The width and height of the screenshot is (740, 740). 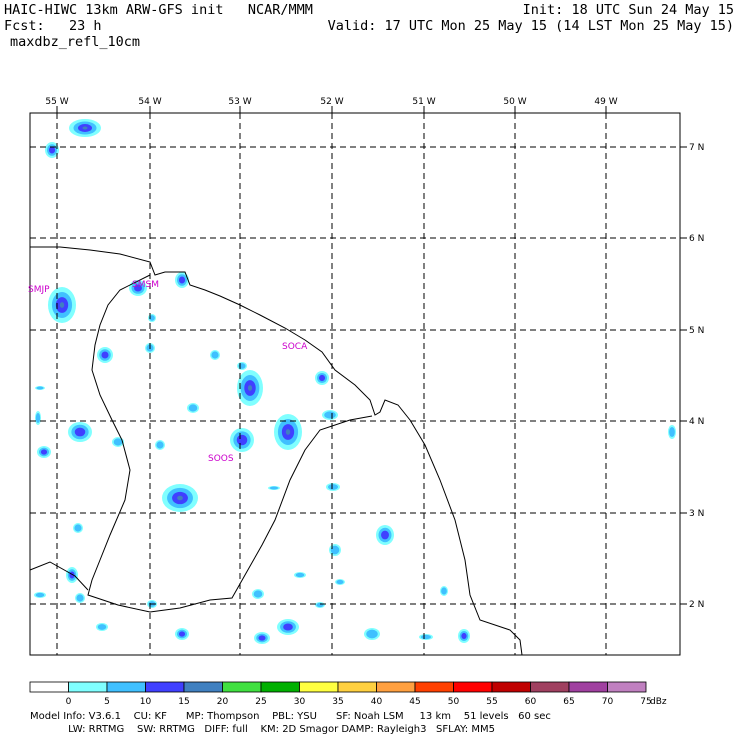 What do you see at coordinates (337, 702) in the screenshot?
I see `colorbar-tick-label: 35` at bounding box center [337, 702].